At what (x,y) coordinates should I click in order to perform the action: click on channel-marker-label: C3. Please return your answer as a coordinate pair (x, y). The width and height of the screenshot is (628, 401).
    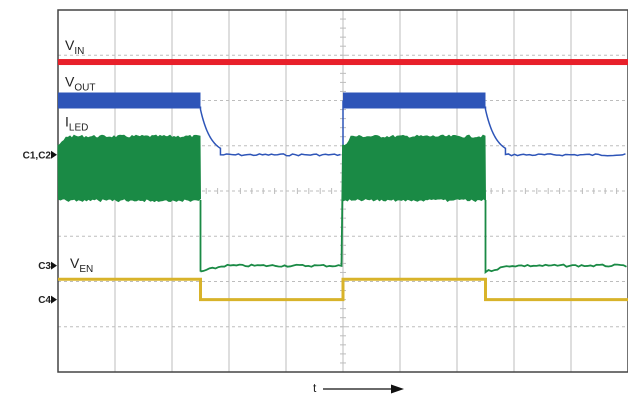
    Looking at the image, I should click on (44, 266).